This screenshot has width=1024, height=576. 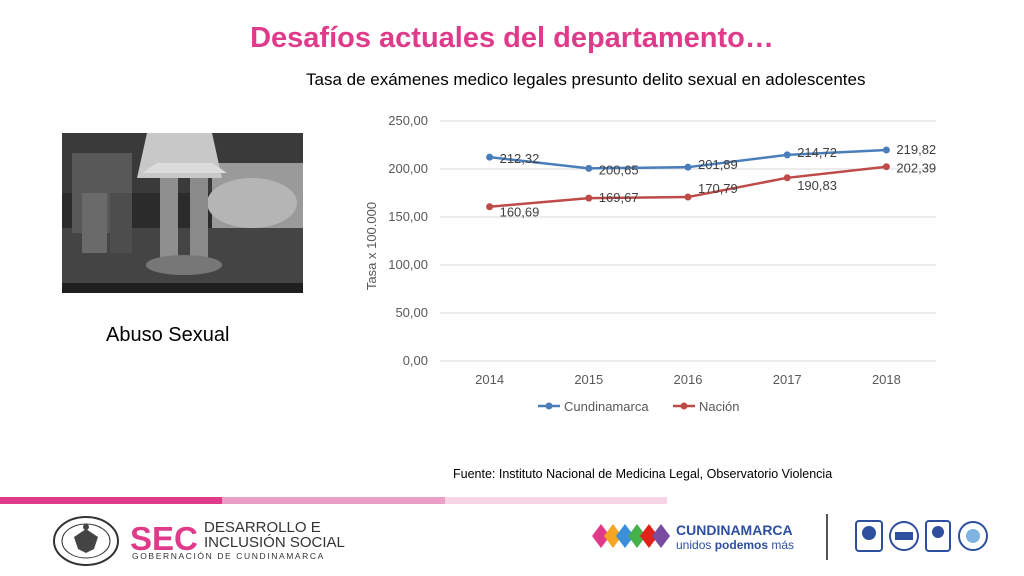 I want to click on y-tick-label: 150,00, so click(x=408, y=216).